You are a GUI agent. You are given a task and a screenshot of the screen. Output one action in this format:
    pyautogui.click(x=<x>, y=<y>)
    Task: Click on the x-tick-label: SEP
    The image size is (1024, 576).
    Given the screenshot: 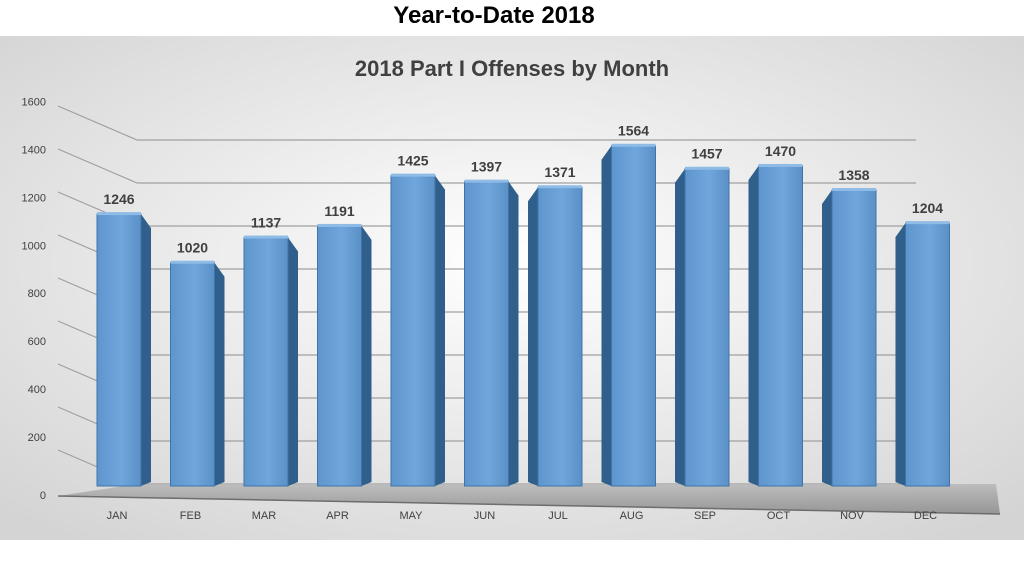 What is the action you would take?
    pyautogui.click(x=705, y=516)
    